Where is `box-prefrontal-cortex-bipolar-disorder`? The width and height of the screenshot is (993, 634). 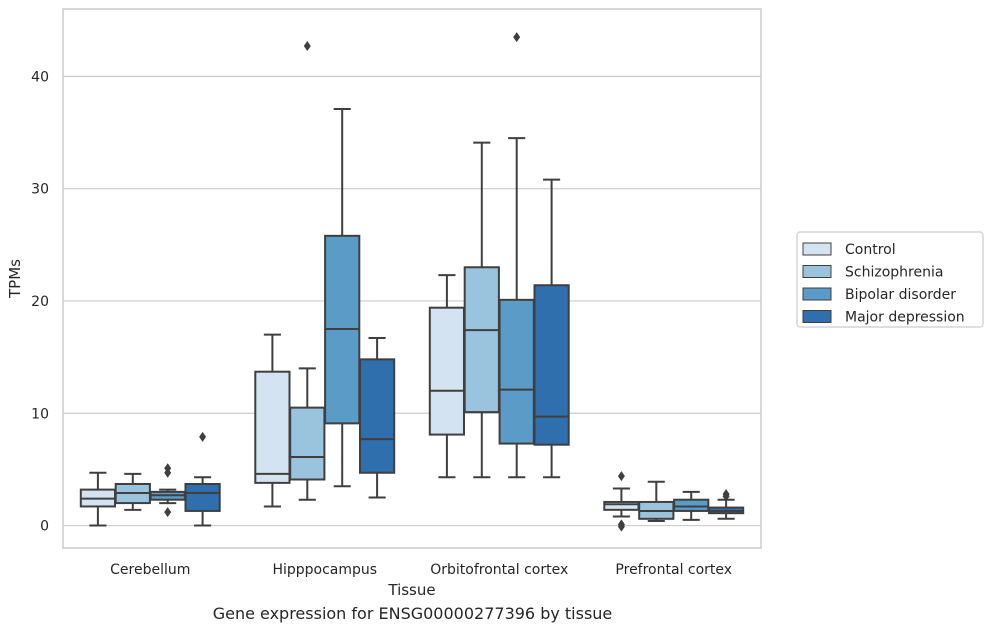
box-prefrontal-cortex-bipolar-disorder is located at coordinates (691, 505).